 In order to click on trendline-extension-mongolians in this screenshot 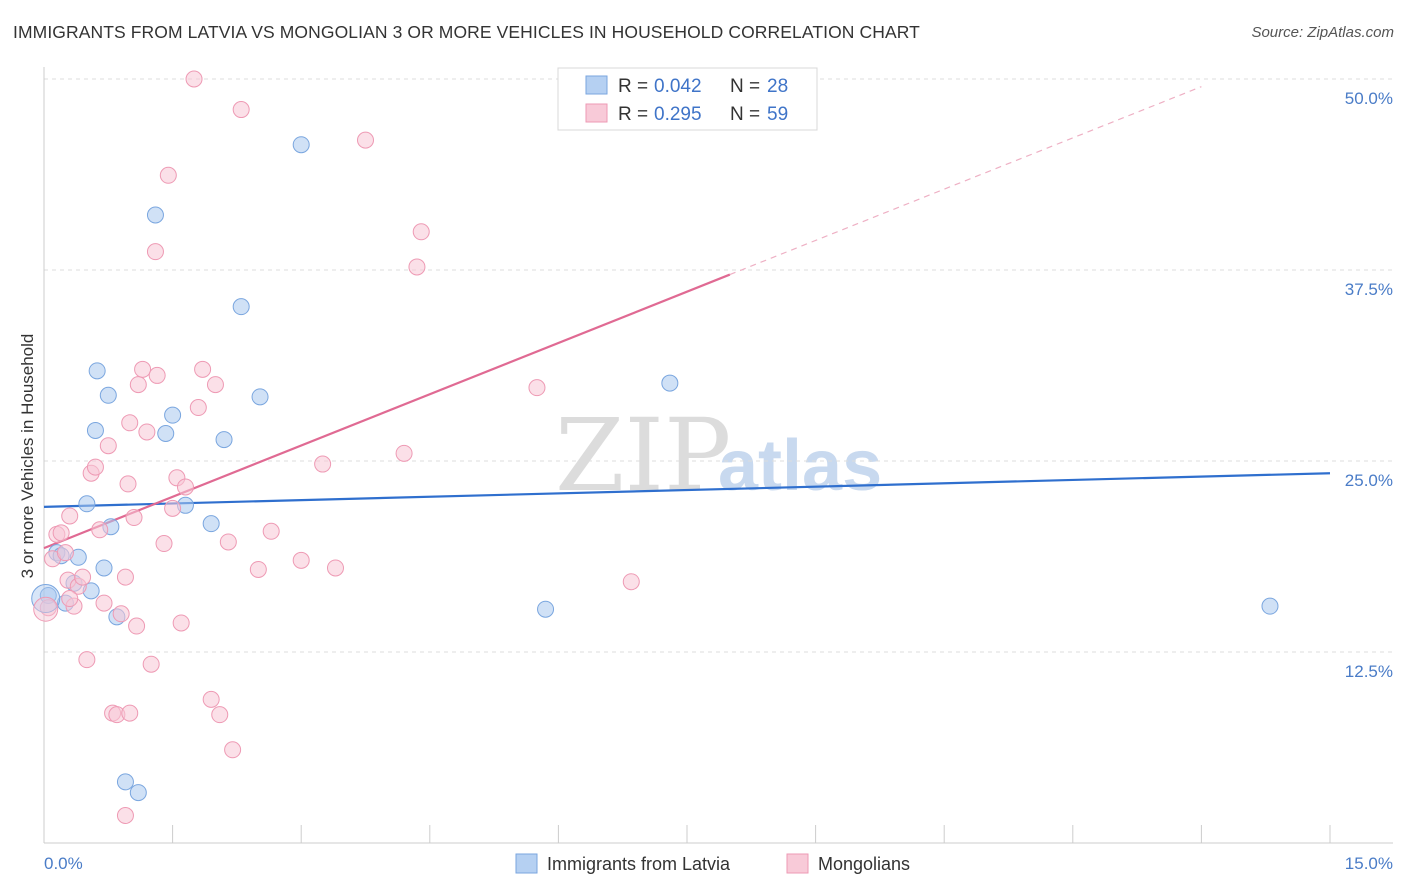, I will do `click(965, 181)`.